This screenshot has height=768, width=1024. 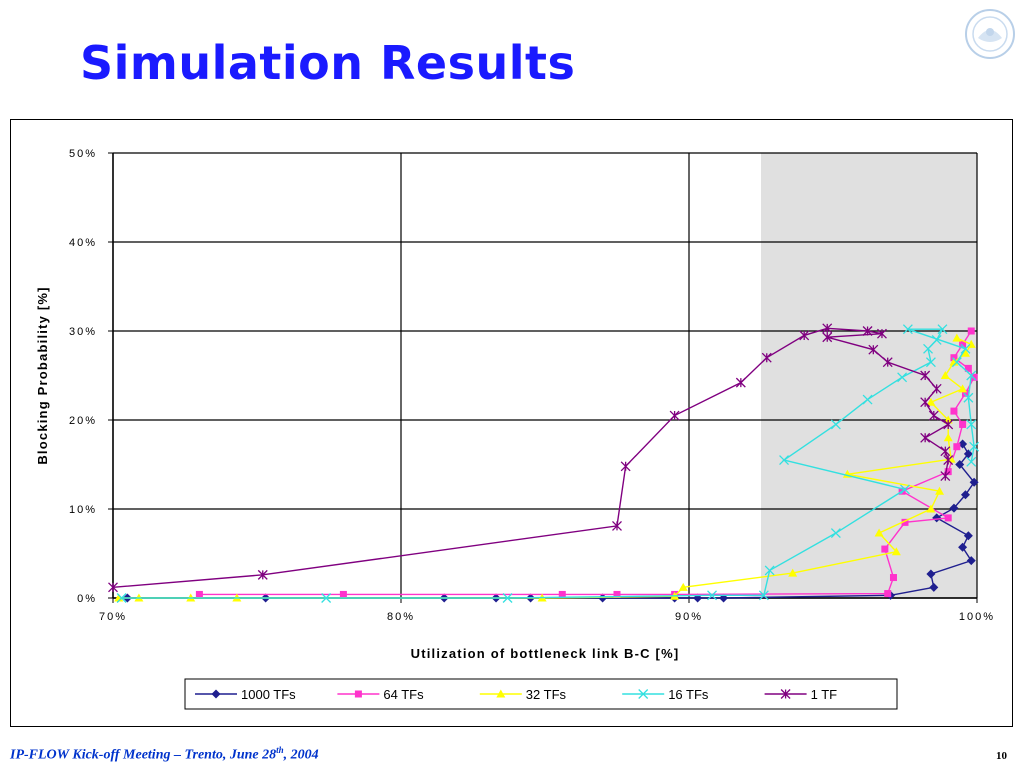 What do you see at coordinates (643, 694) in the screenshot?
I see `legend-marker-16-tfs` at bounding box center [643, 694].